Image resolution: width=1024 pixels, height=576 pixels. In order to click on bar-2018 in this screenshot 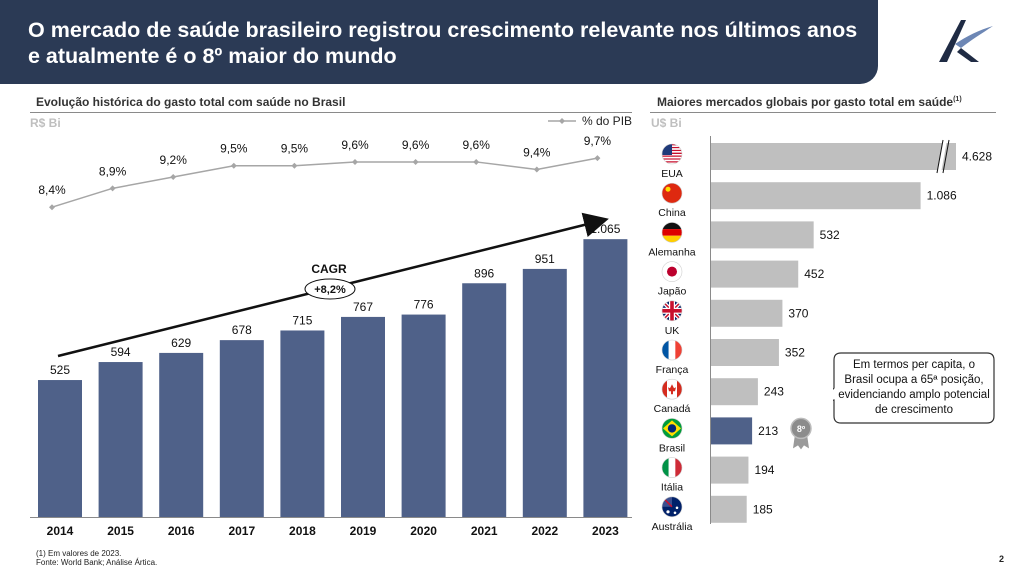, I will do `click(302, 423)`.